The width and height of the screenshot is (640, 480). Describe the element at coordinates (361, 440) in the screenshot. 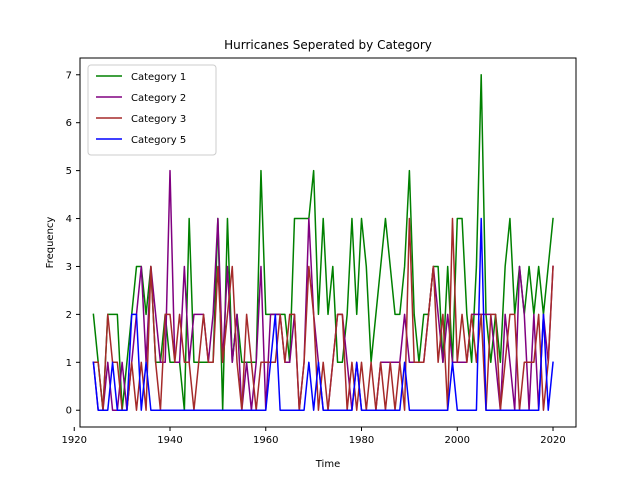

I see `x-tick-label: 1980` at that location.